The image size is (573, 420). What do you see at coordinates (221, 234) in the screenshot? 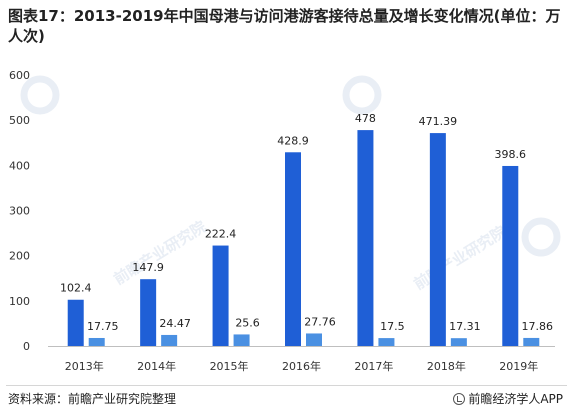
I see `data-label-series-1: 222.4` at bounding box center [221, 234].